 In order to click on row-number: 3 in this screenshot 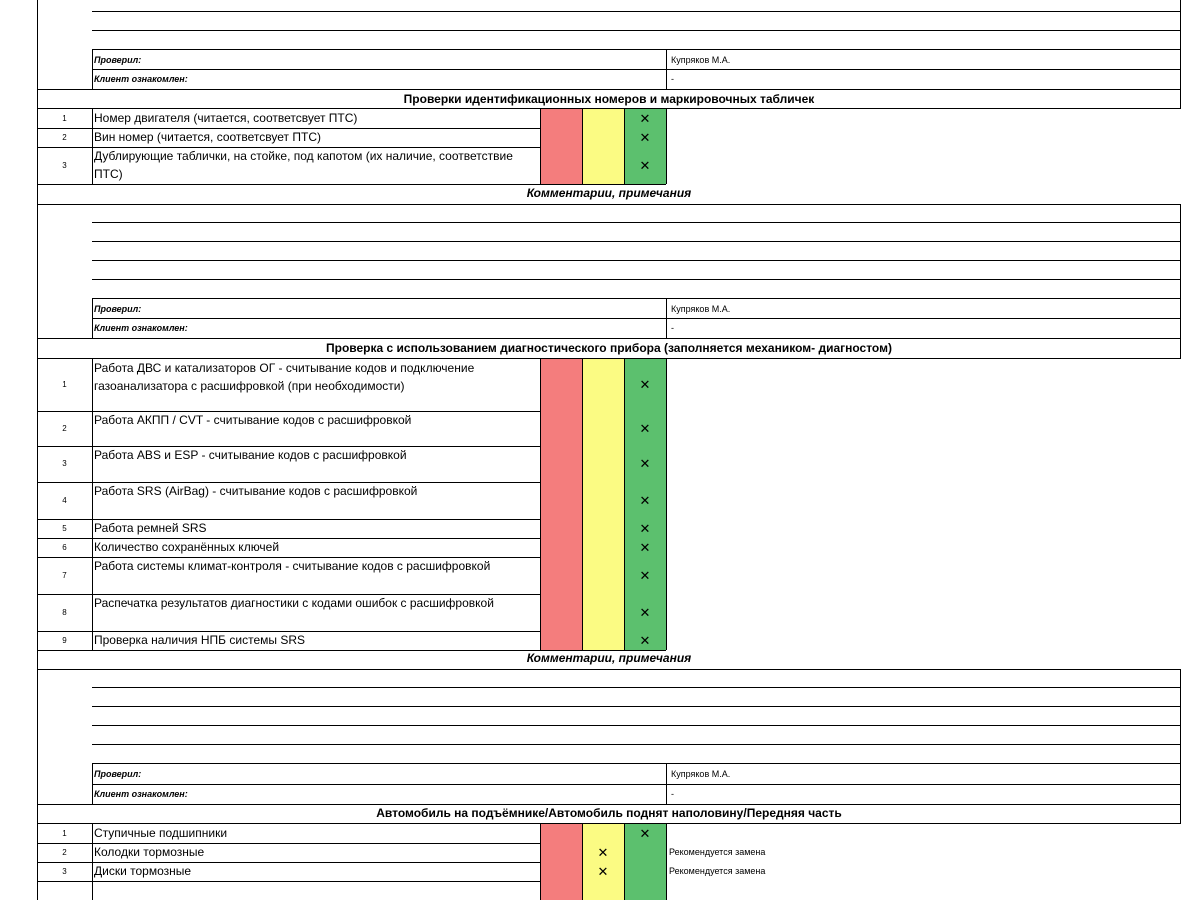, I will do `click(64, 871)`.